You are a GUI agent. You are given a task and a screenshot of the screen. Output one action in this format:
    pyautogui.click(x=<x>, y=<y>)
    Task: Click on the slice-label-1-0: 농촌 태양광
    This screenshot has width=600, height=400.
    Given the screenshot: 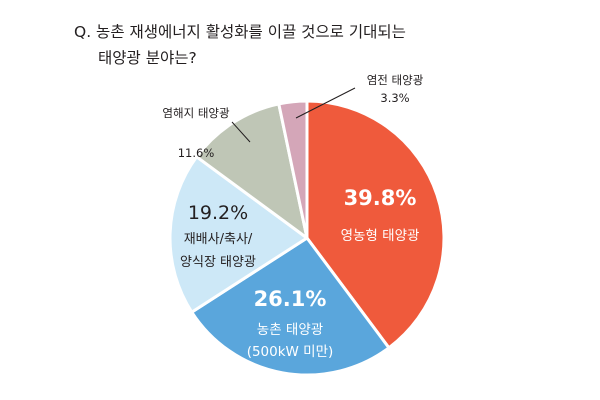 What is the action you would take?
    pyautogui.click(x=290, y=330)
    